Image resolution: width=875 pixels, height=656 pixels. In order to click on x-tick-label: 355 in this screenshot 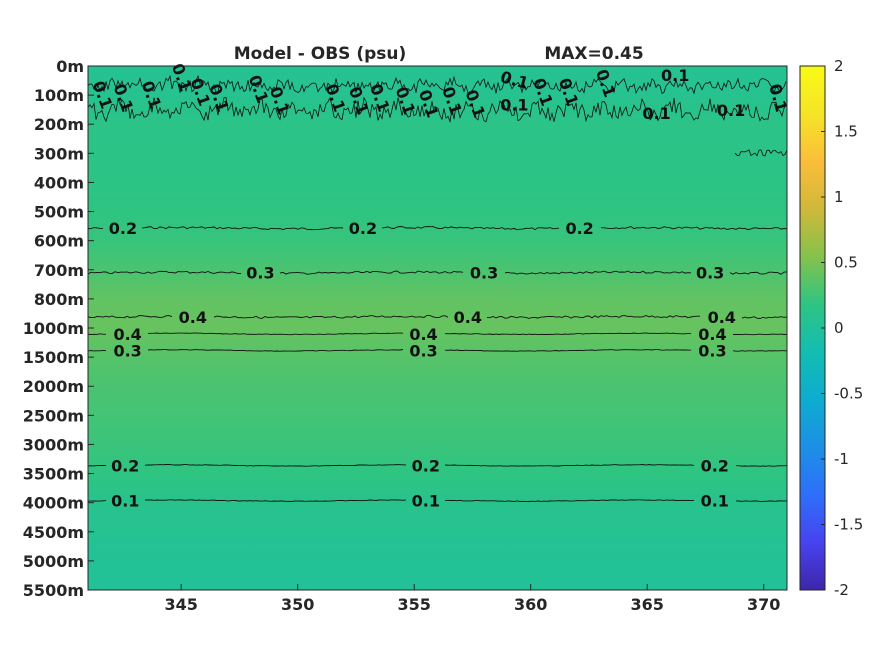, I will do `click(413, 604)`.